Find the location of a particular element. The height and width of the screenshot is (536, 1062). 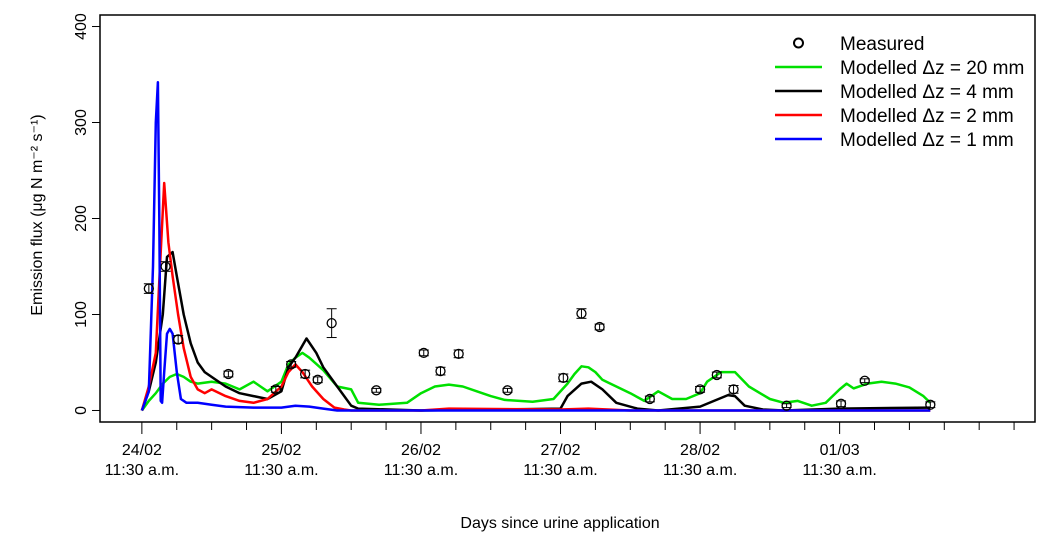

legend-label: Modelled Δz = 20 mm is located at coordinates (932, 68).